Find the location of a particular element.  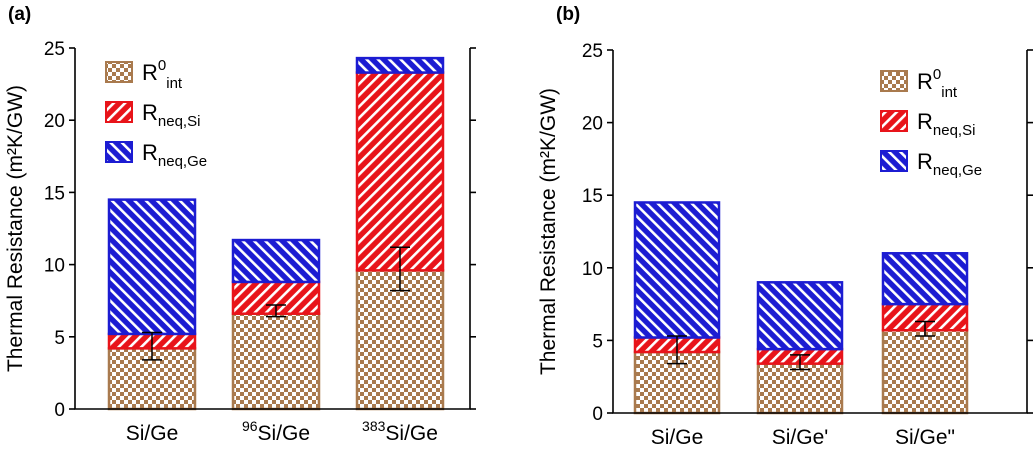

category-label: Si/Ge' is located at coordinates (800, 435).